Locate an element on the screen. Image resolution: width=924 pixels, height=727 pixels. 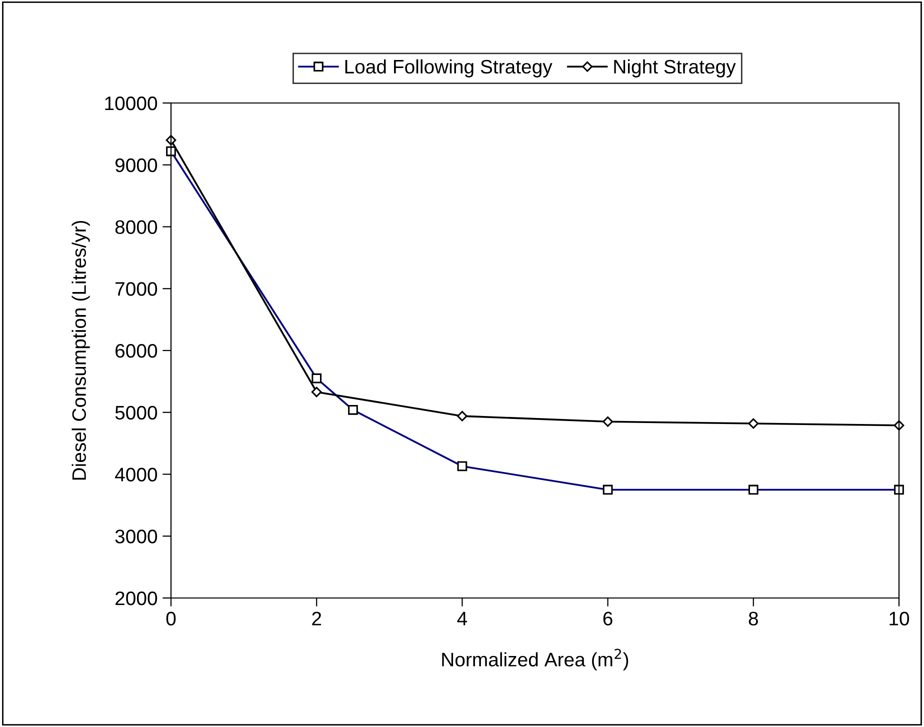
x-tick-label: 0 is located at coordinates (171, 619).